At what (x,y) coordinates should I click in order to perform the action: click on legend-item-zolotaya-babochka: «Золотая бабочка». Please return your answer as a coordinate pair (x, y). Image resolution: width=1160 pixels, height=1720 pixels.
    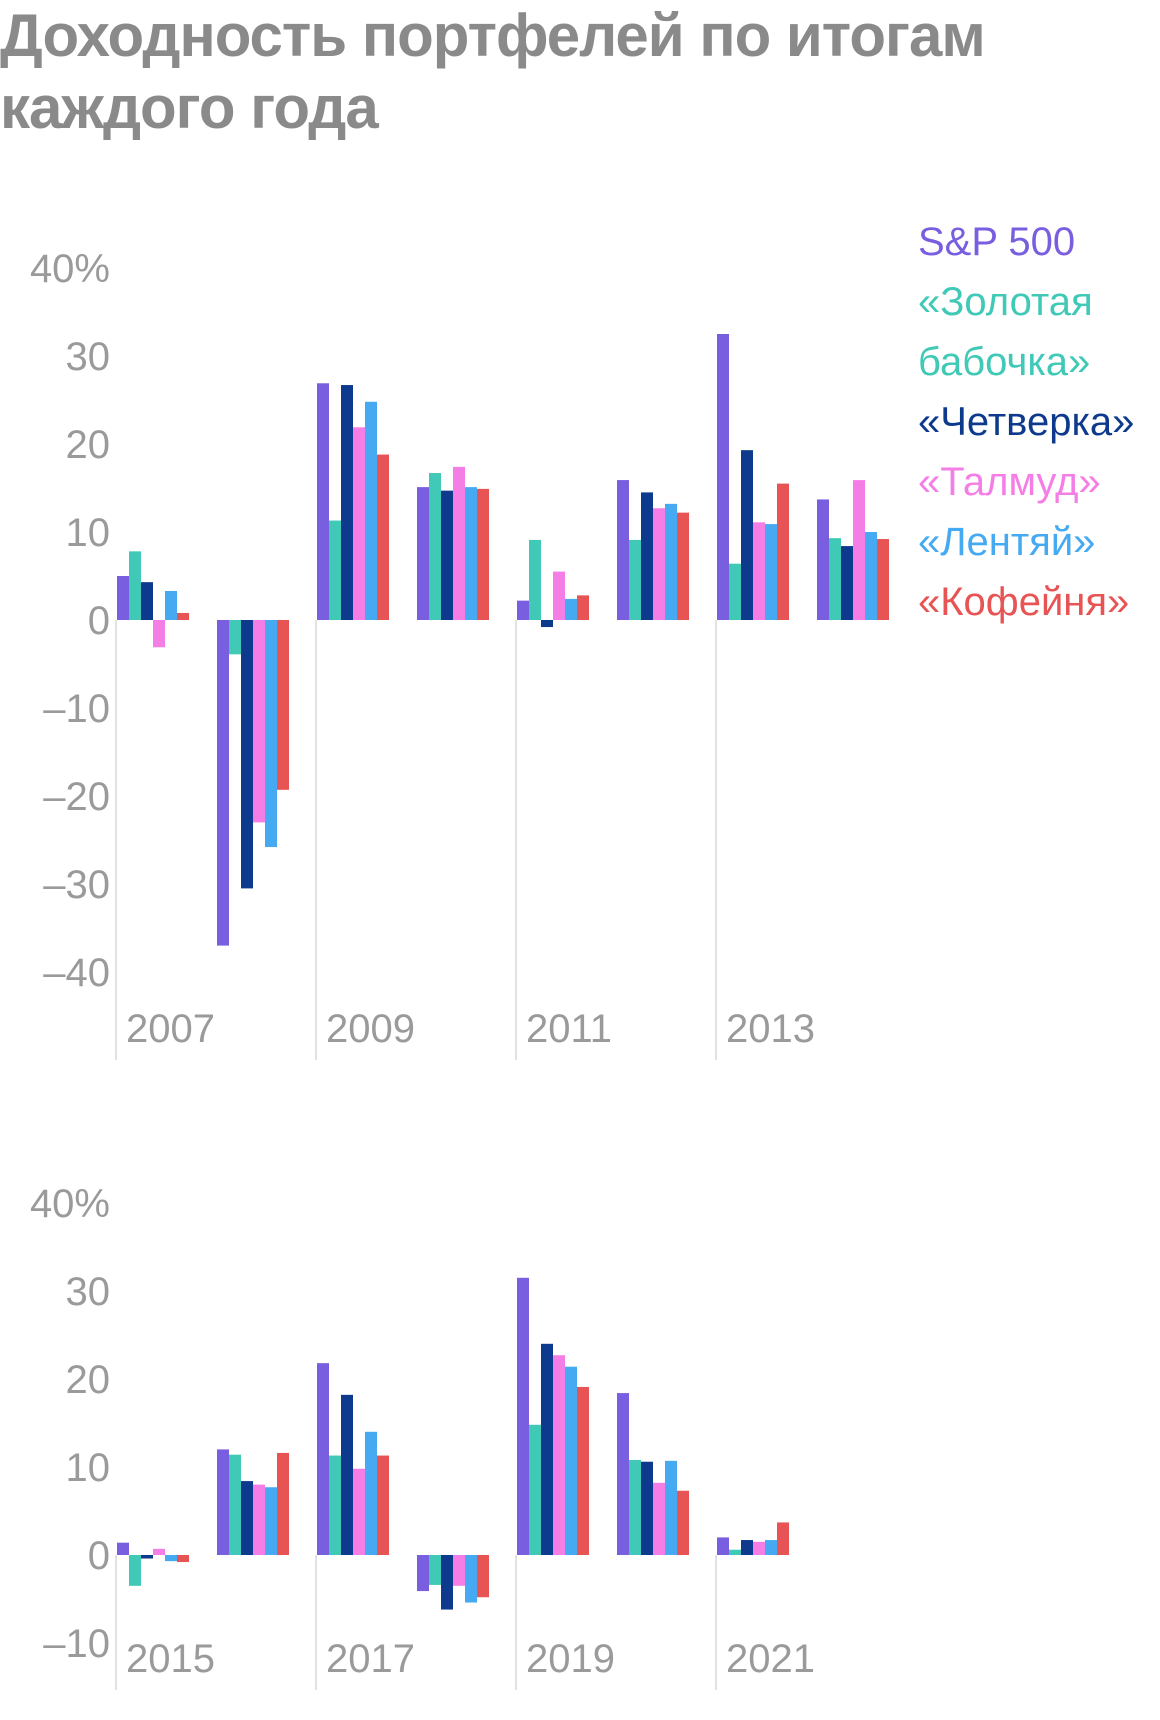
    Looking at the image, I should click on (1005, 332).